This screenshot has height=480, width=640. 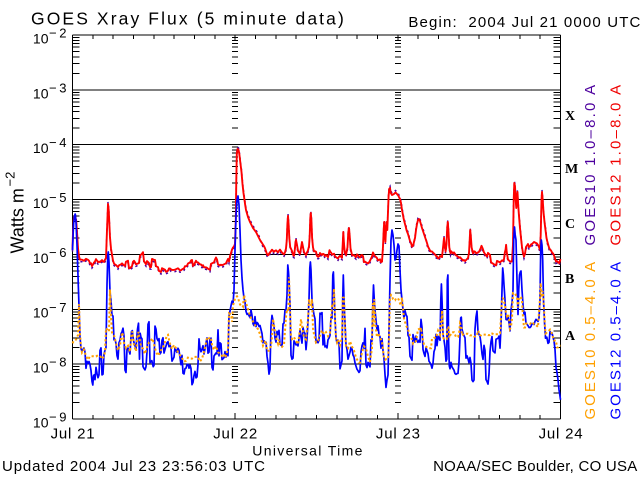 I want to click on svg-text: GOES Xray Flux (5 minute data), so click(x=188, y=19).